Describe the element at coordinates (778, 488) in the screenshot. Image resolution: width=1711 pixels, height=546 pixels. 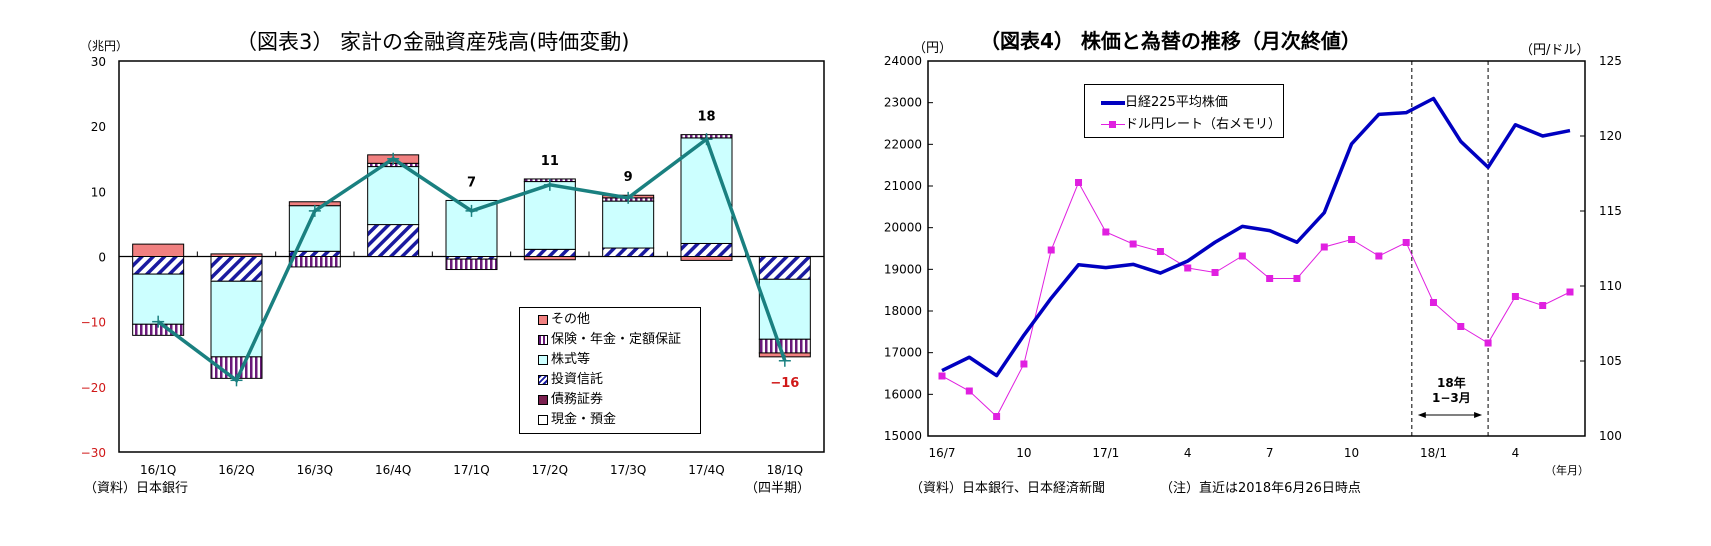
I see `left-x-unit: （四半期）` at that location.